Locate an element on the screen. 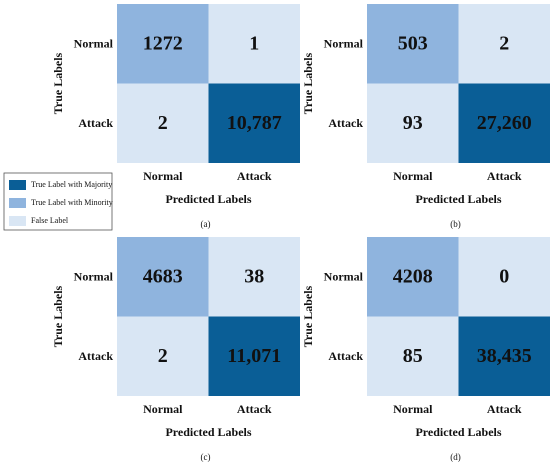 The width and height of the screenshot is (550, 463). cell-value: 85 is located at coordinates (413, 356).